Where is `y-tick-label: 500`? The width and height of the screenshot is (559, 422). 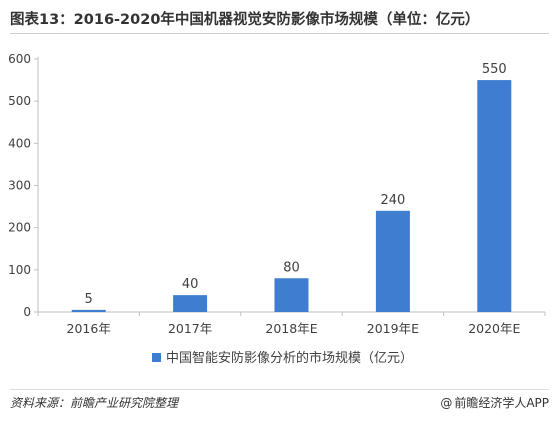 y-tick-label: 500 is located at coordinates (19, 101).